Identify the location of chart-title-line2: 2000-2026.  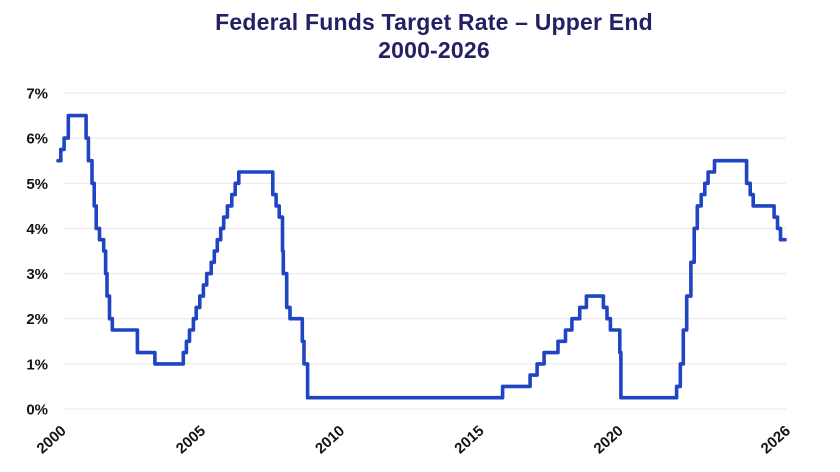
(434, 49).